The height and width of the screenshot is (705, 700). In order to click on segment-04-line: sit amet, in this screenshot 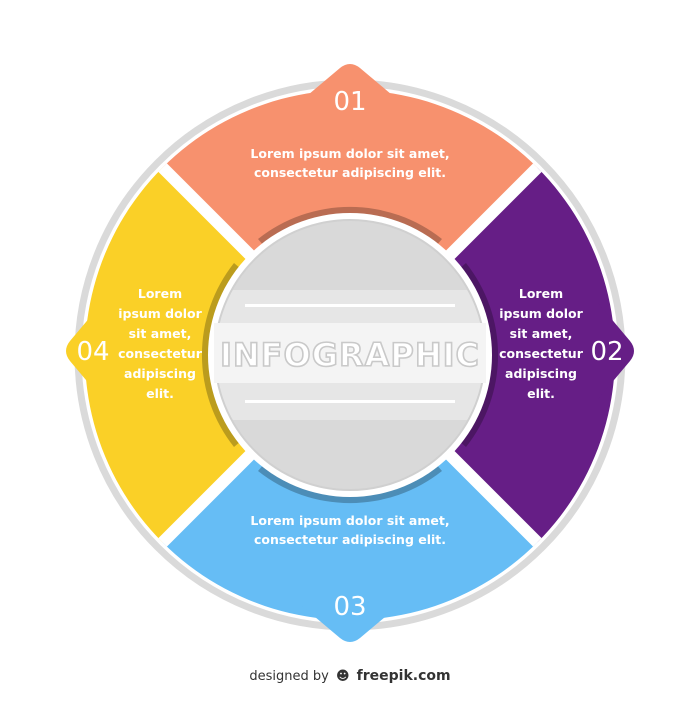, I will do `click(160, 333)`.